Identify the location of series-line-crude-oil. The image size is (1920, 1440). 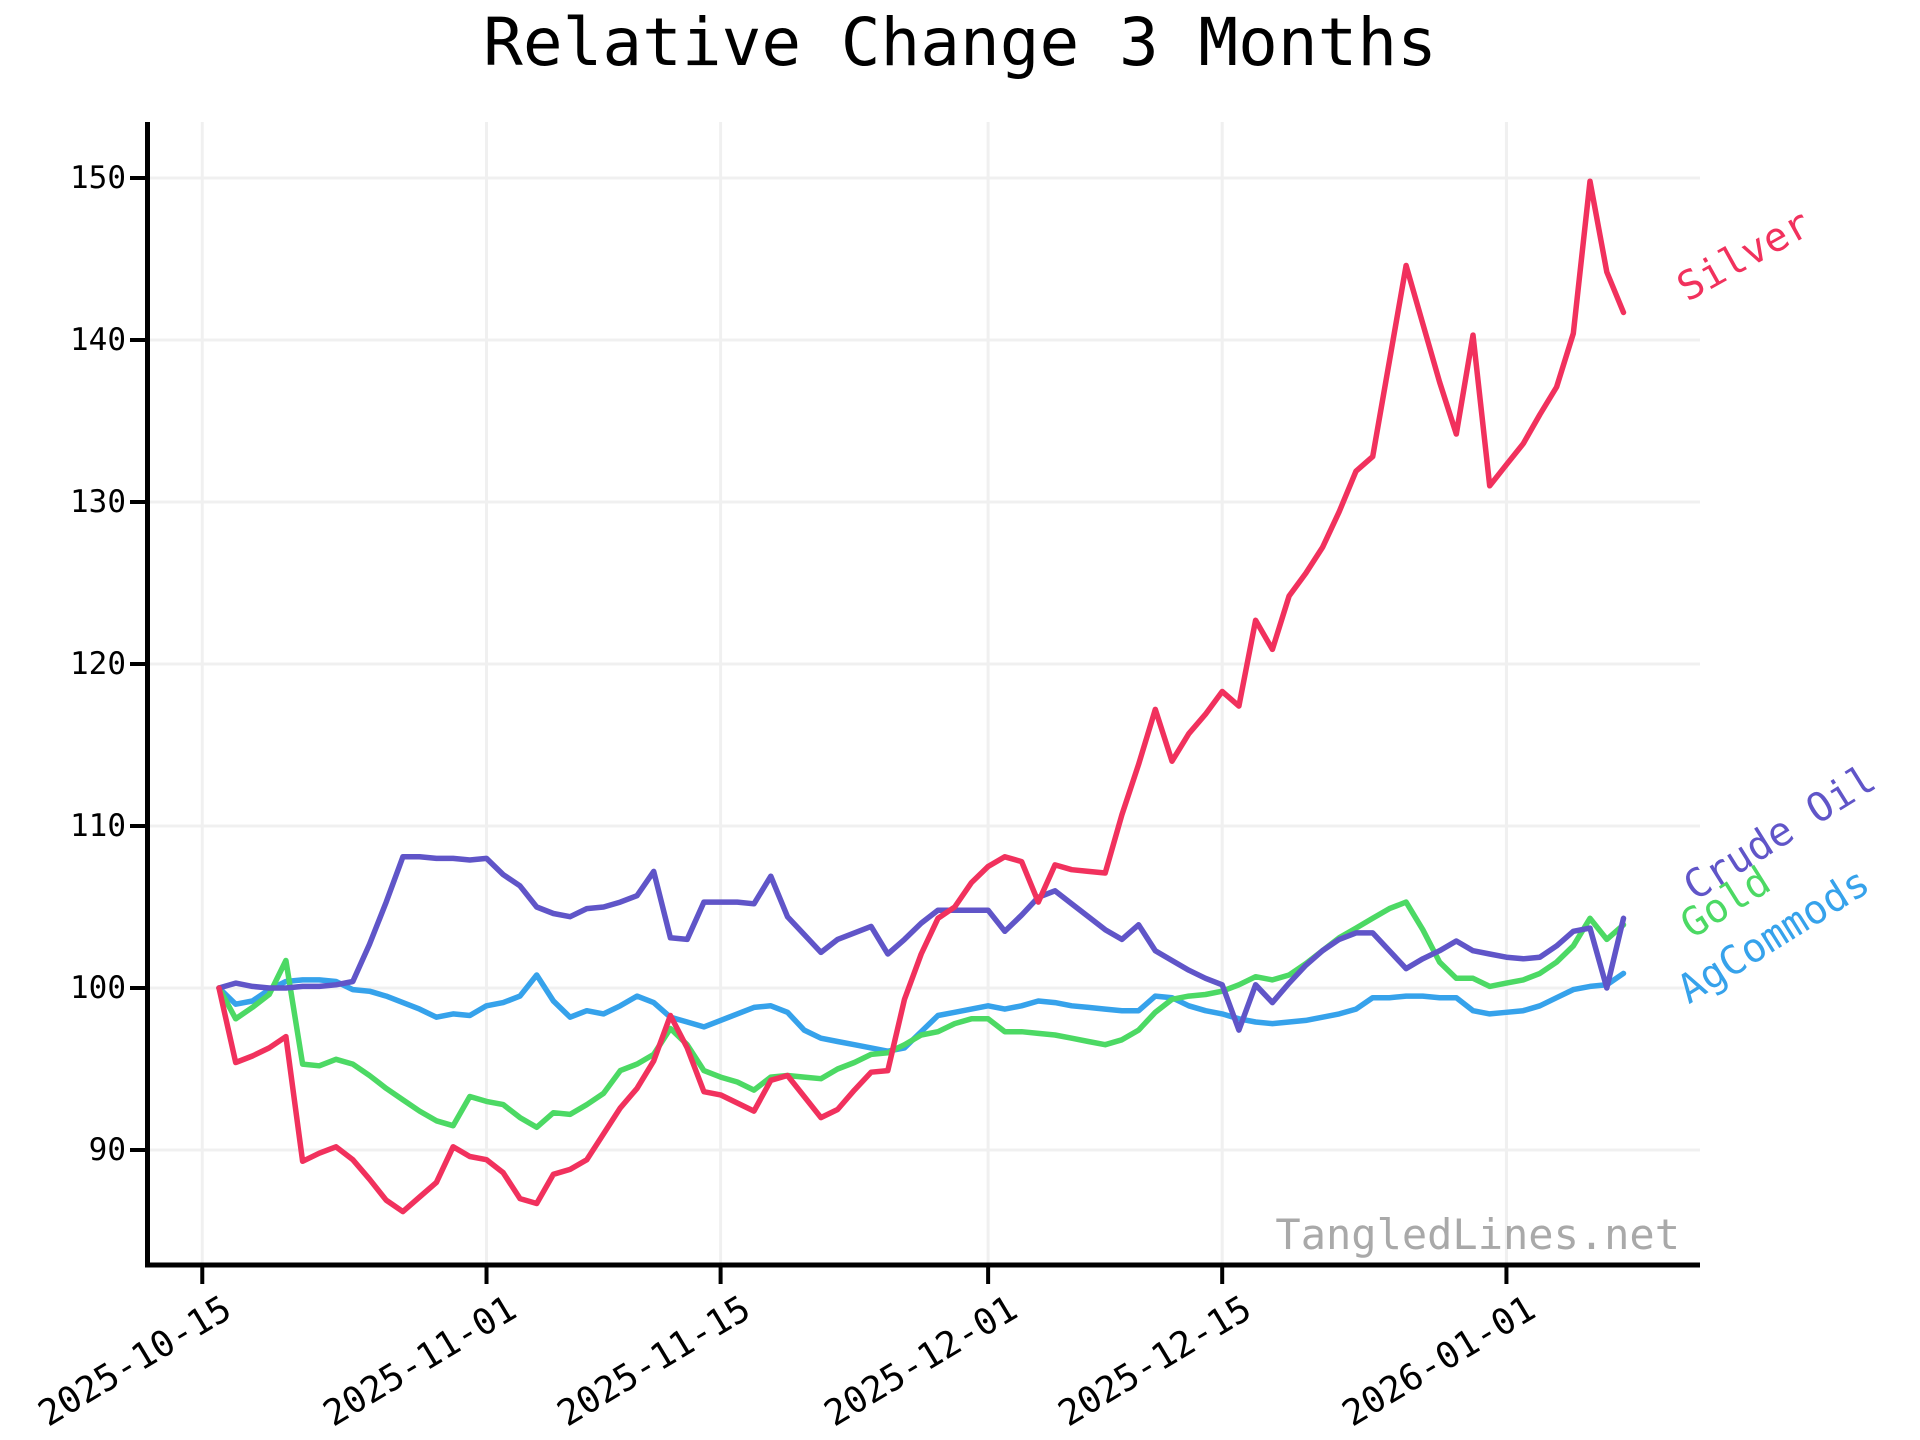
(921, 943).